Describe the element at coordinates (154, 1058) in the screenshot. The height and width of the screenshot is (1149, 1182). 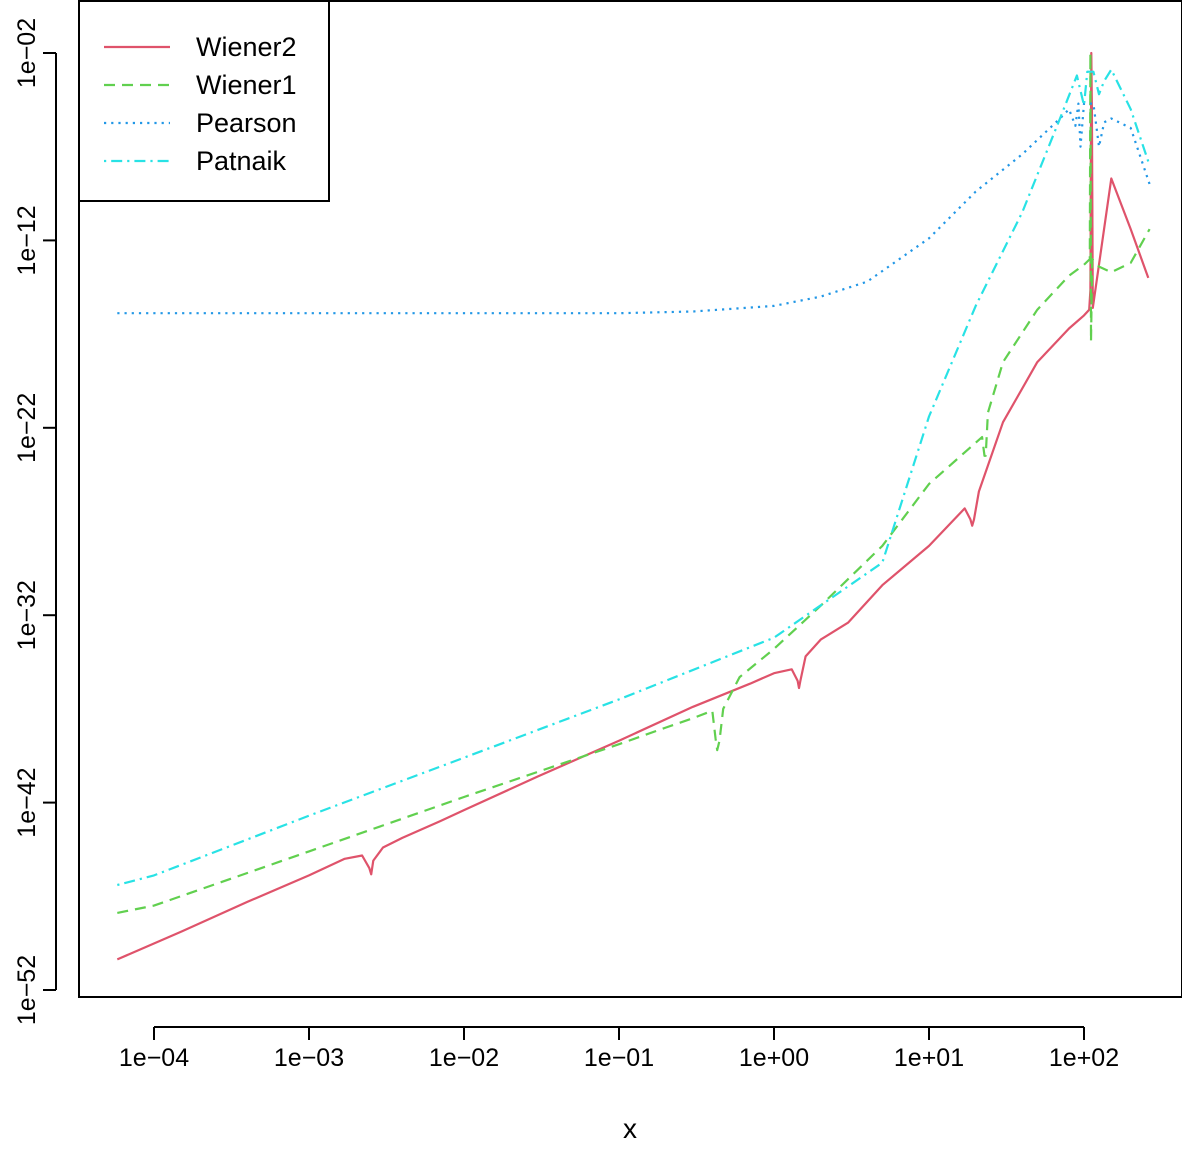
I see `x-tick-label: 1e−04` at that location.